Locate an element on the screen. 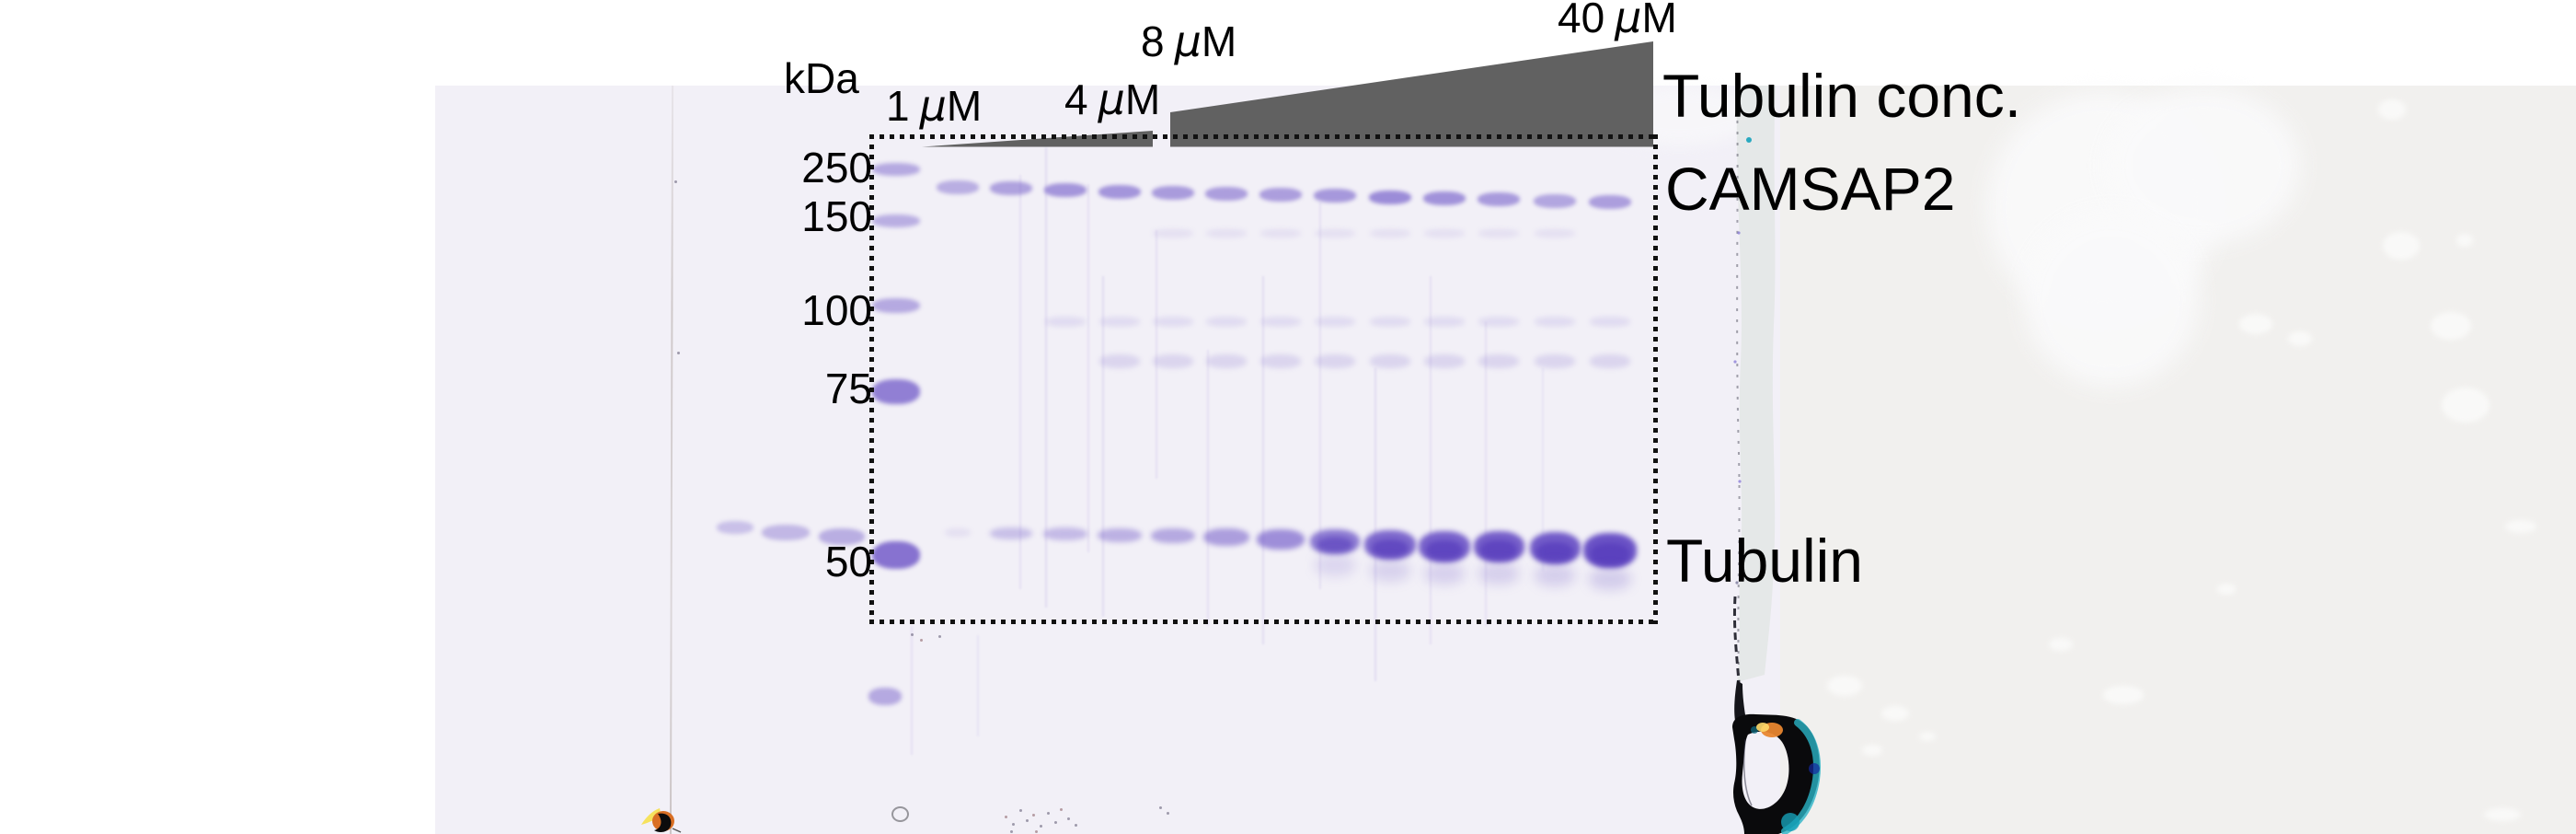 The image size is (2576, 834). concentration-label-part: 4 is located at coordinates (1076, 99).